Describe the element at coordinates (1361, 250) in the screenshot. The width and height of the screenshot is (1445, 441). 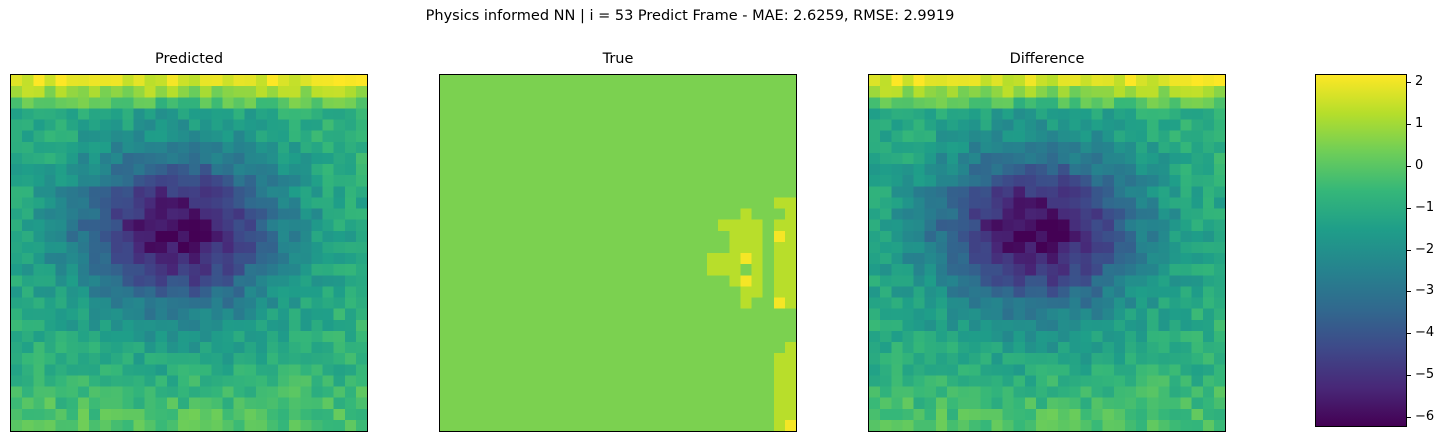
I see `colorbar` at that location.